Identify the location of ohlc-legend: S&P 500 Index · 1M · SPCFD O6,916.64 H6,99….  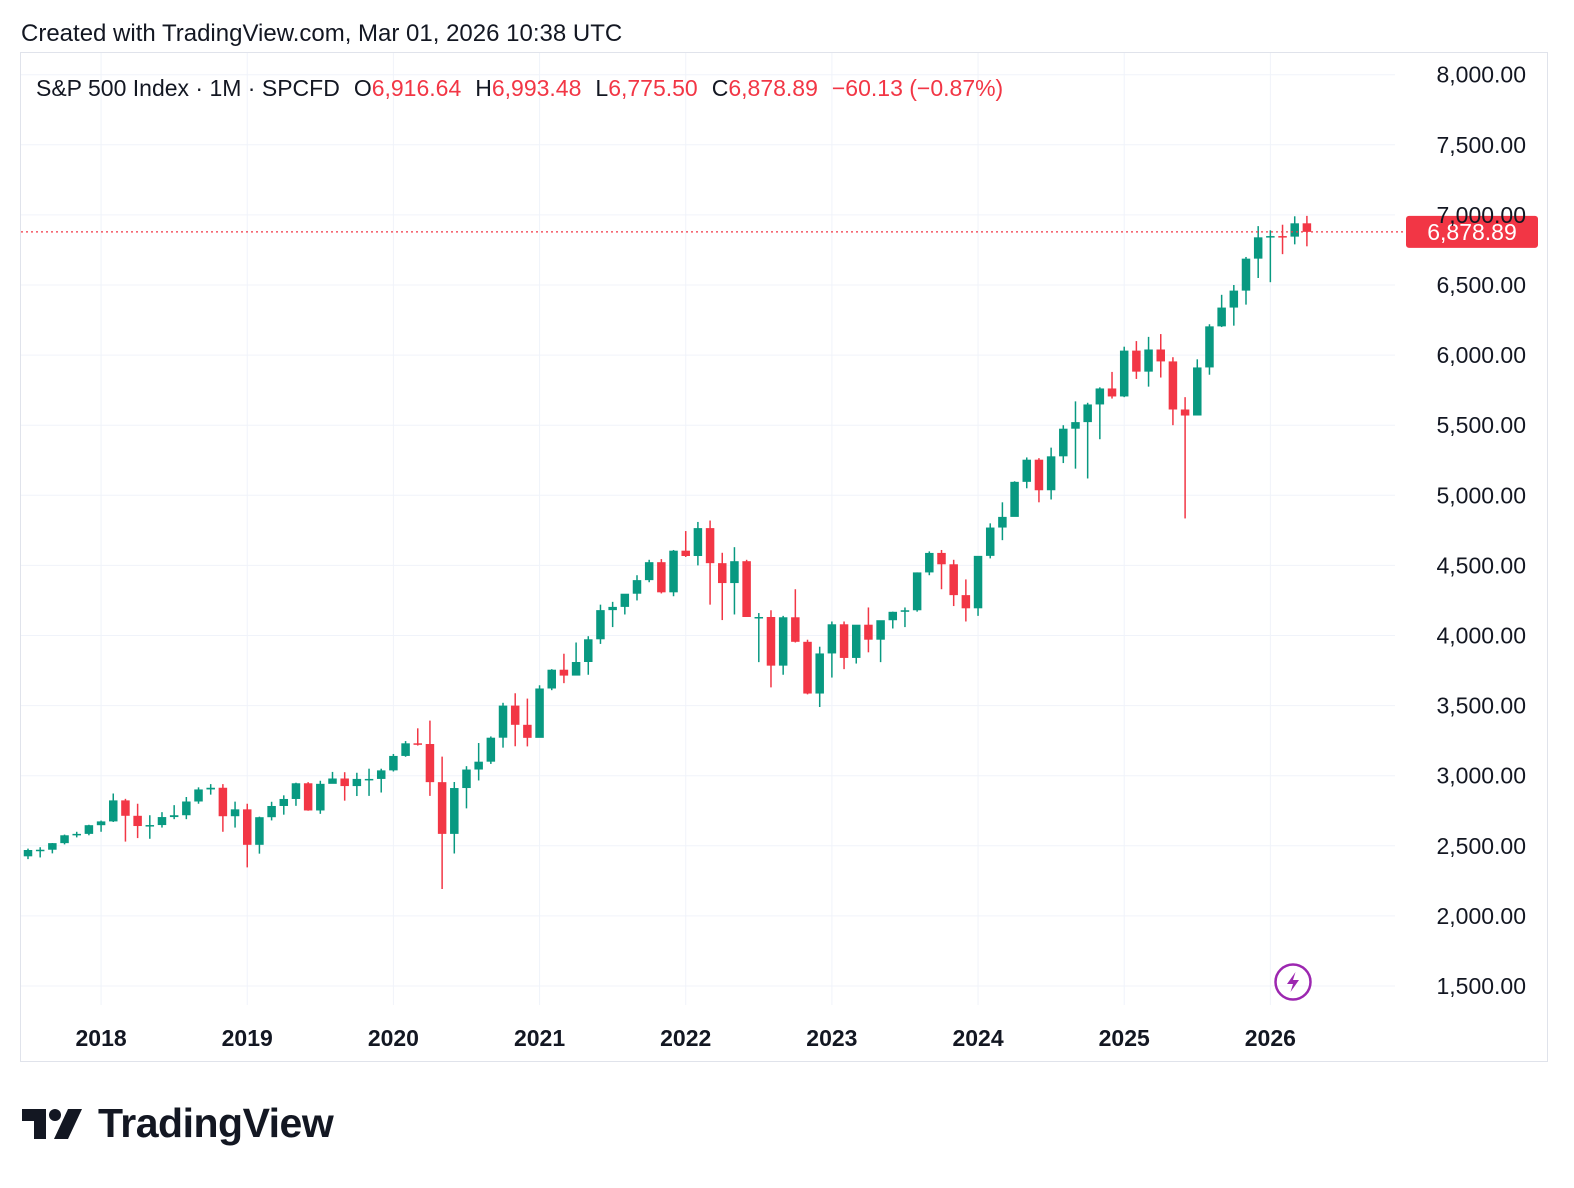
(519, 88).